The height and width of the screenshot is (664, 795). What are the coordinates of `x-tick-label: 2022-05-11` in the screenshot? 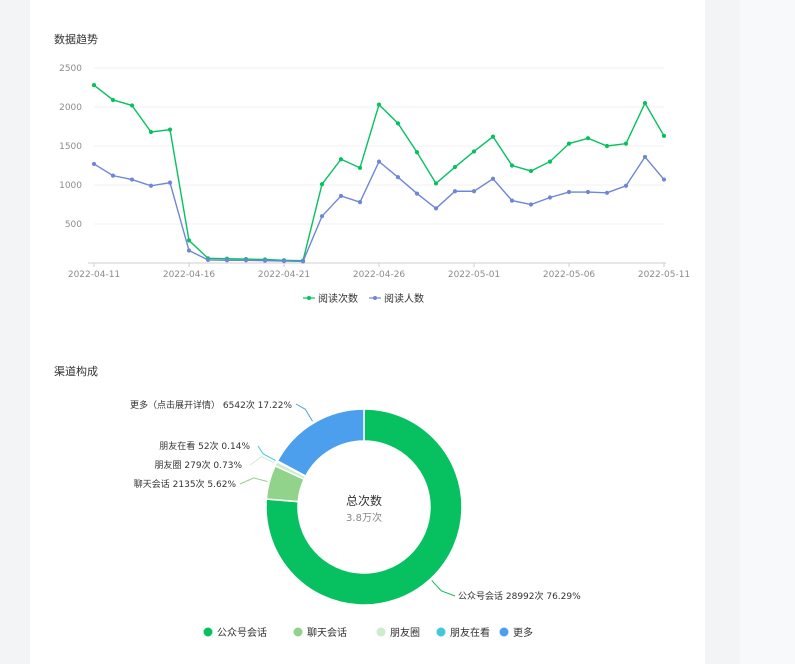 It's located at (664, 275).